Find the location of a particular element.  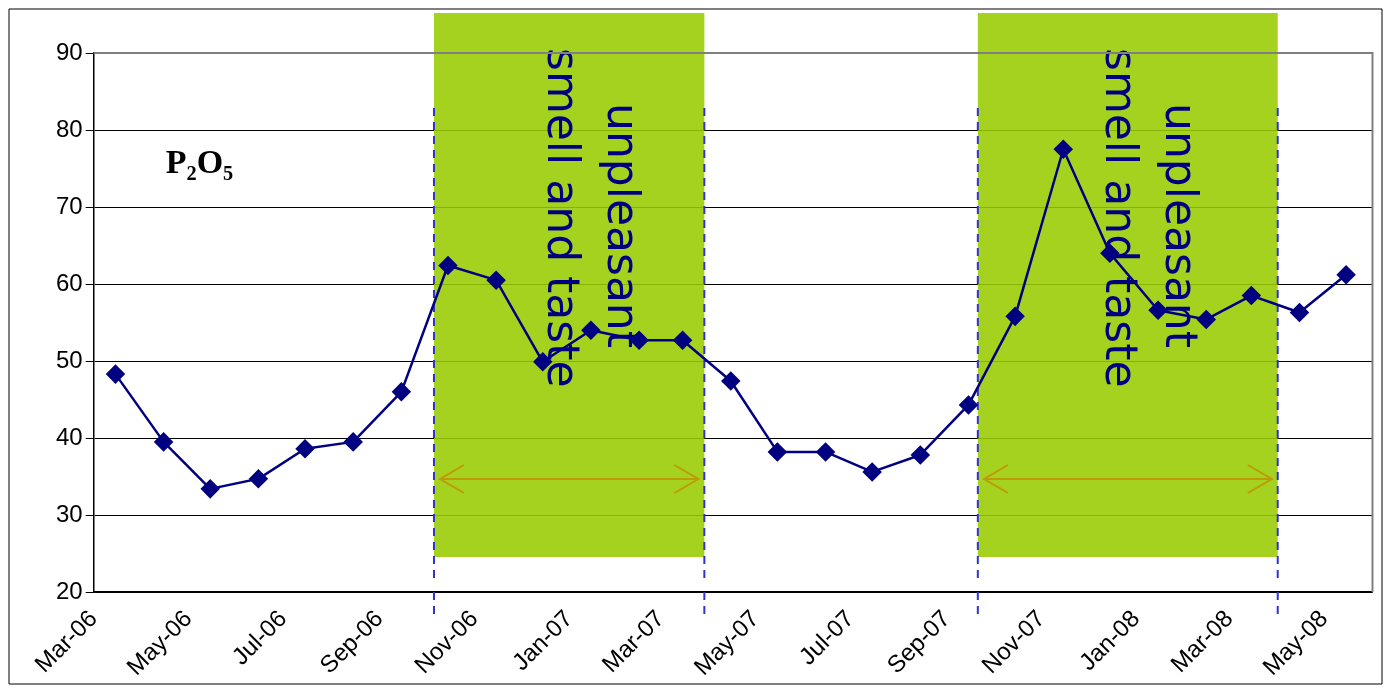

y-tick-label: 30 is located at coordinates (69, 513).